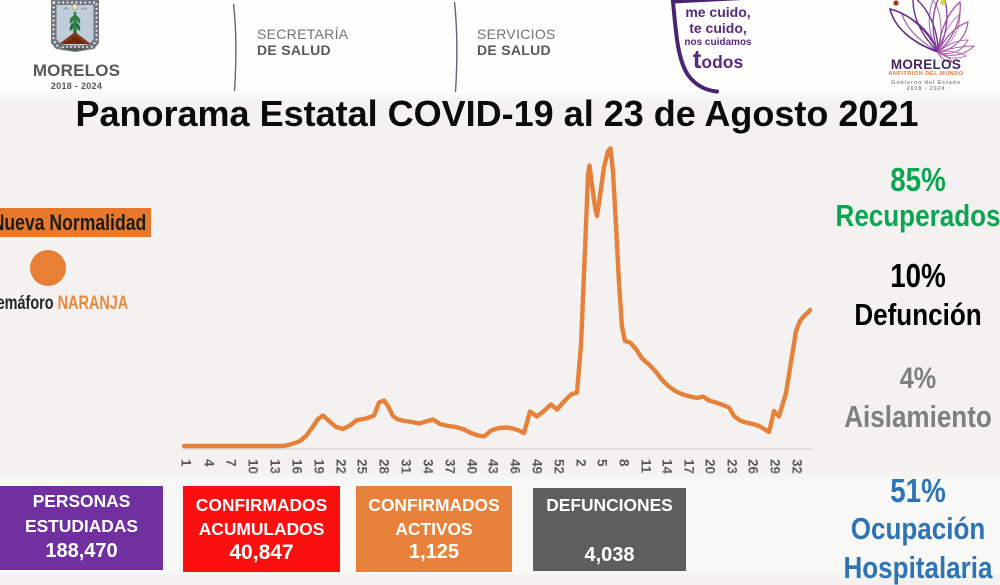 The width and height of the screenshot is (1000, 585). What do you see at coordinates (623, 463) in the screenshot?
I see `svg-text: 8` at bounding box center [623, 463].